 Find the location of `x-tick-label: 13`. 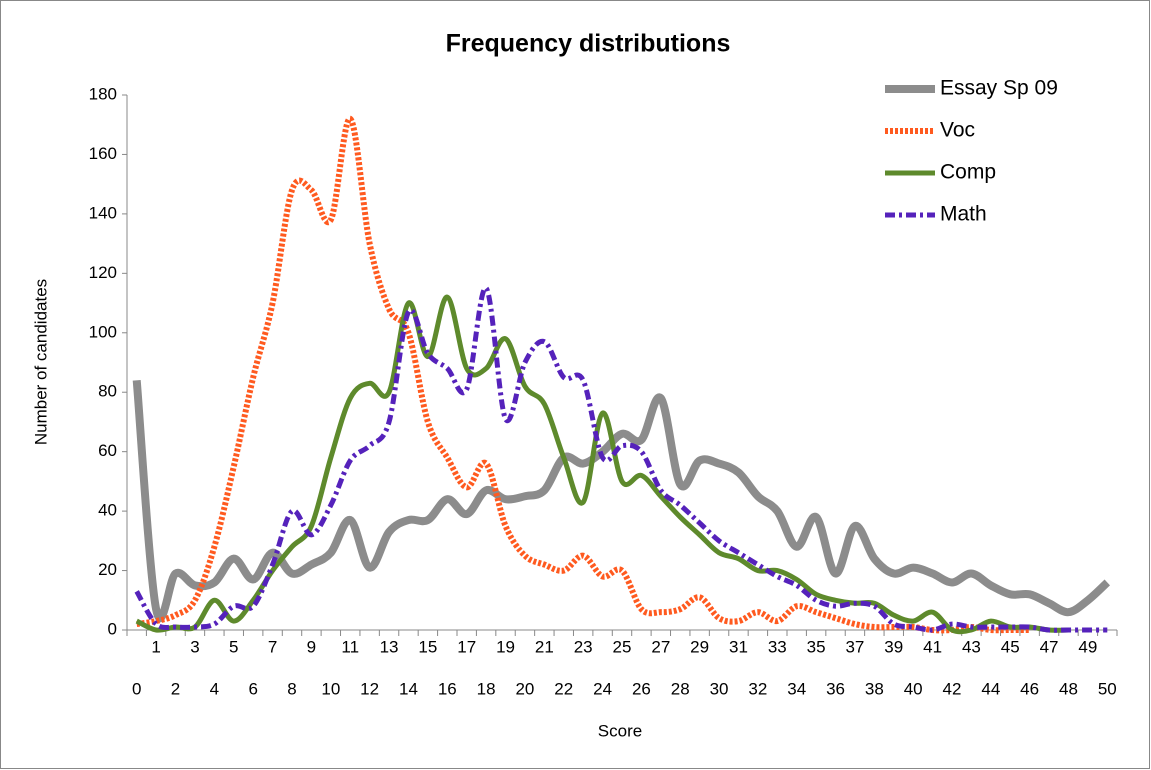

x-tick-label: 13 is located at coordinates (389, 646).